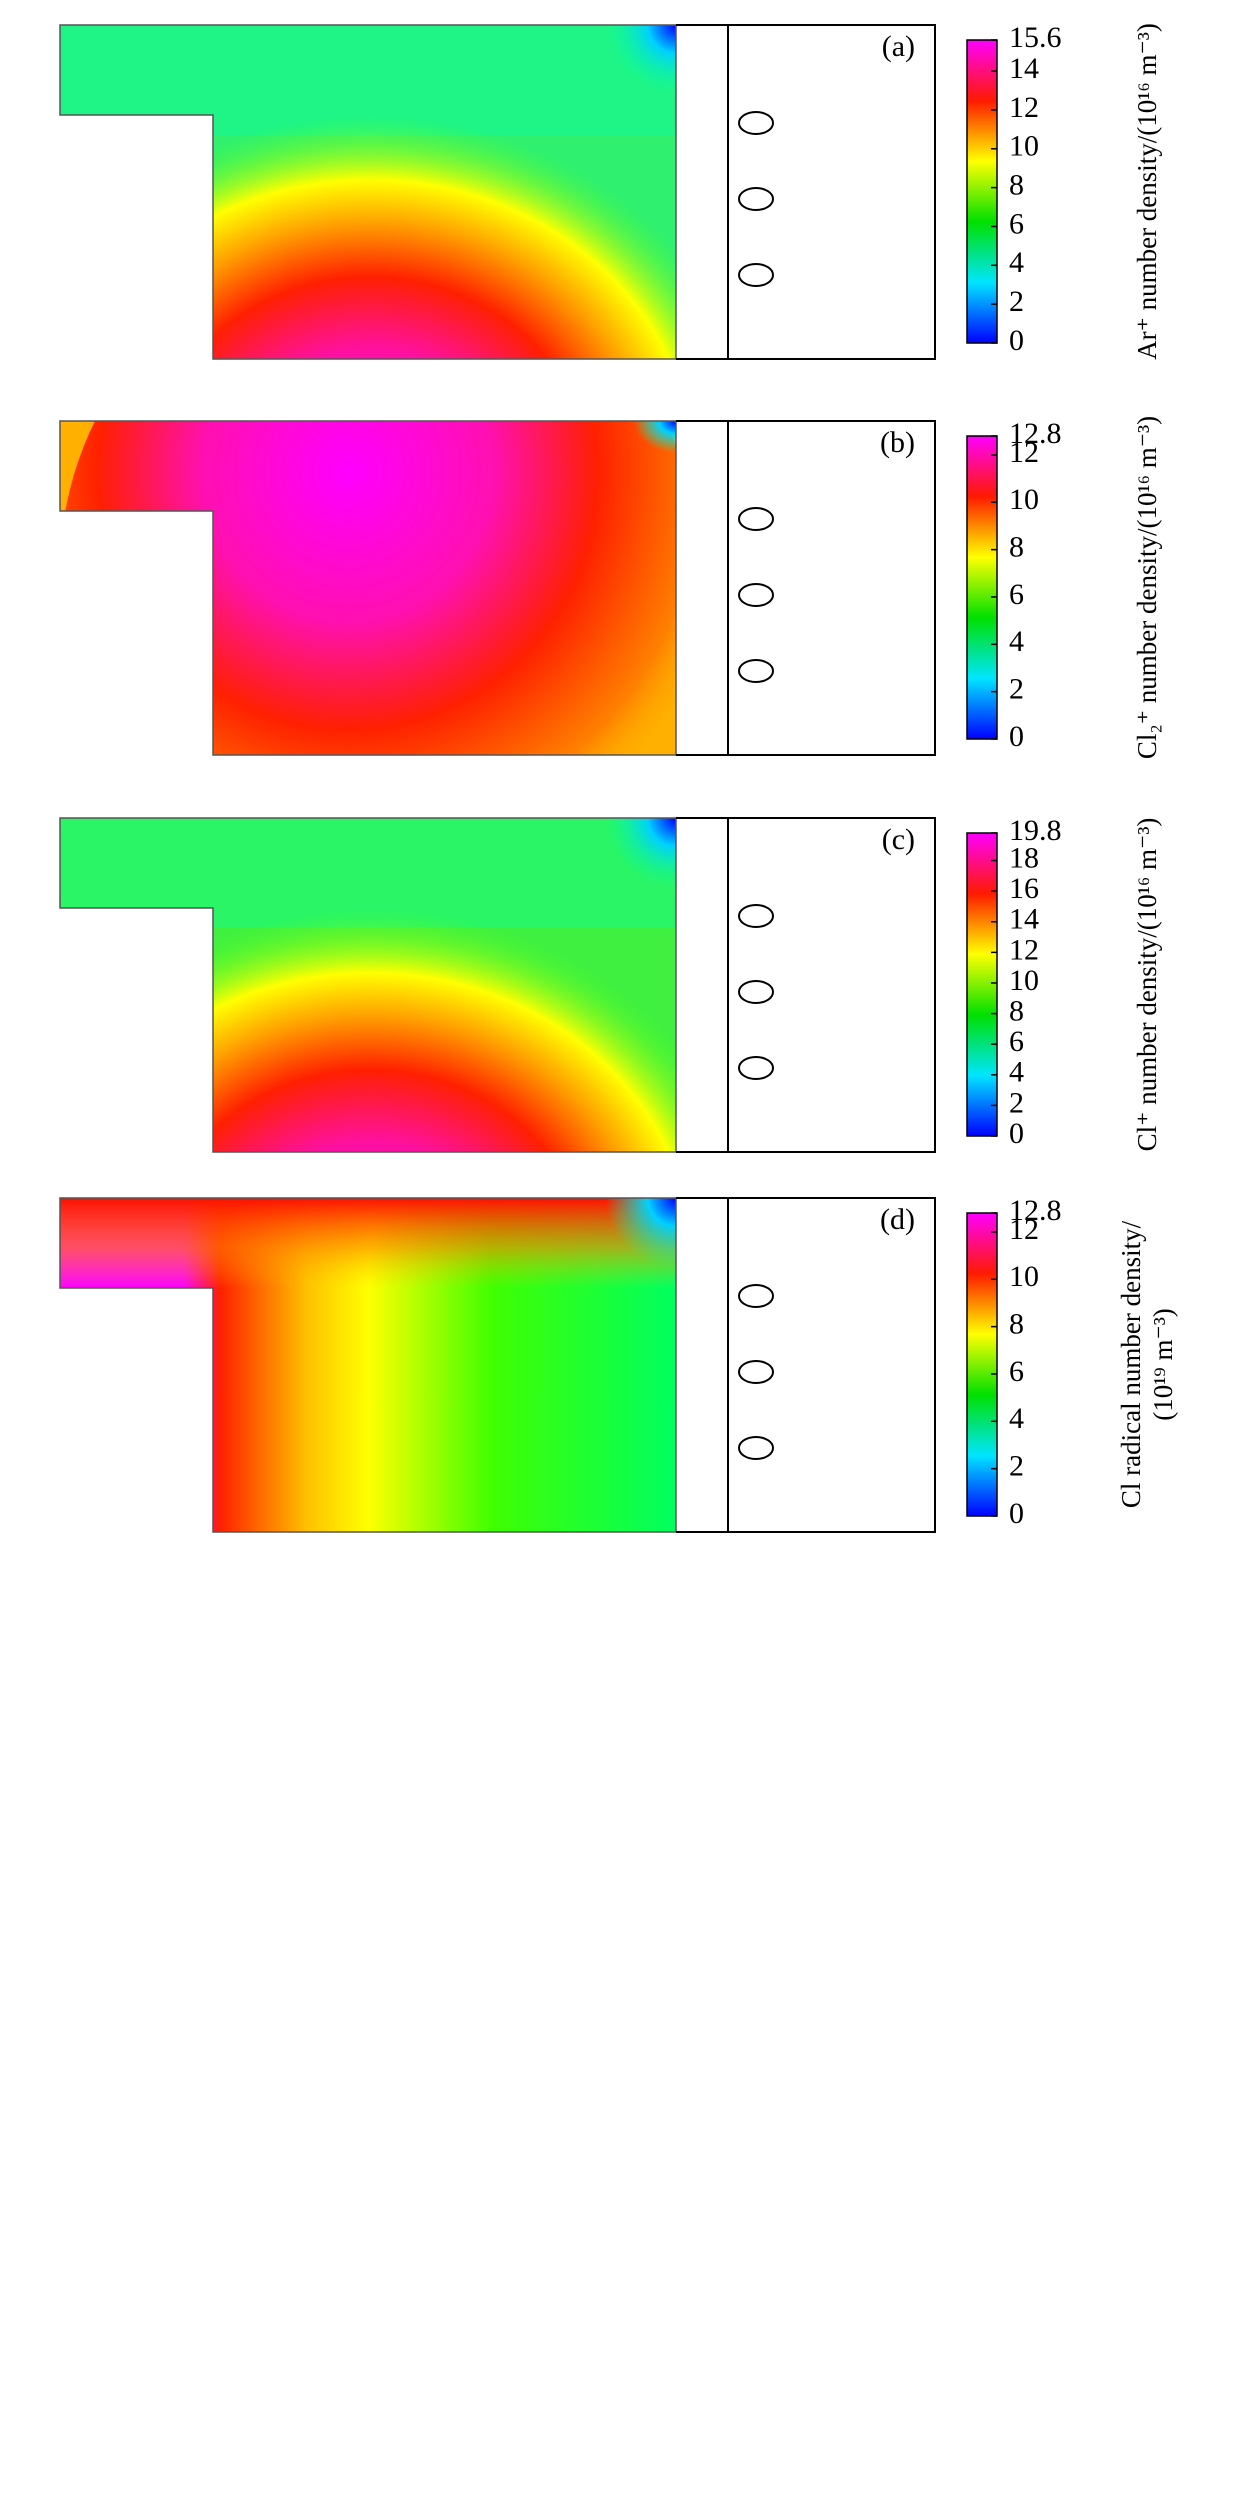  Describe the element at coordinates (1024, 857) in the screenshot. I see `colorbar-tick-label: 18` at that location.